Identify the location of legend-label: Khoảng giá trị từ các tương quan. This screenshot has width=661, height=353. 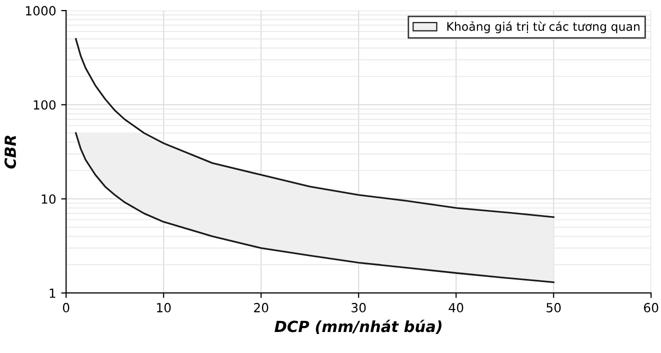
(543, 27).